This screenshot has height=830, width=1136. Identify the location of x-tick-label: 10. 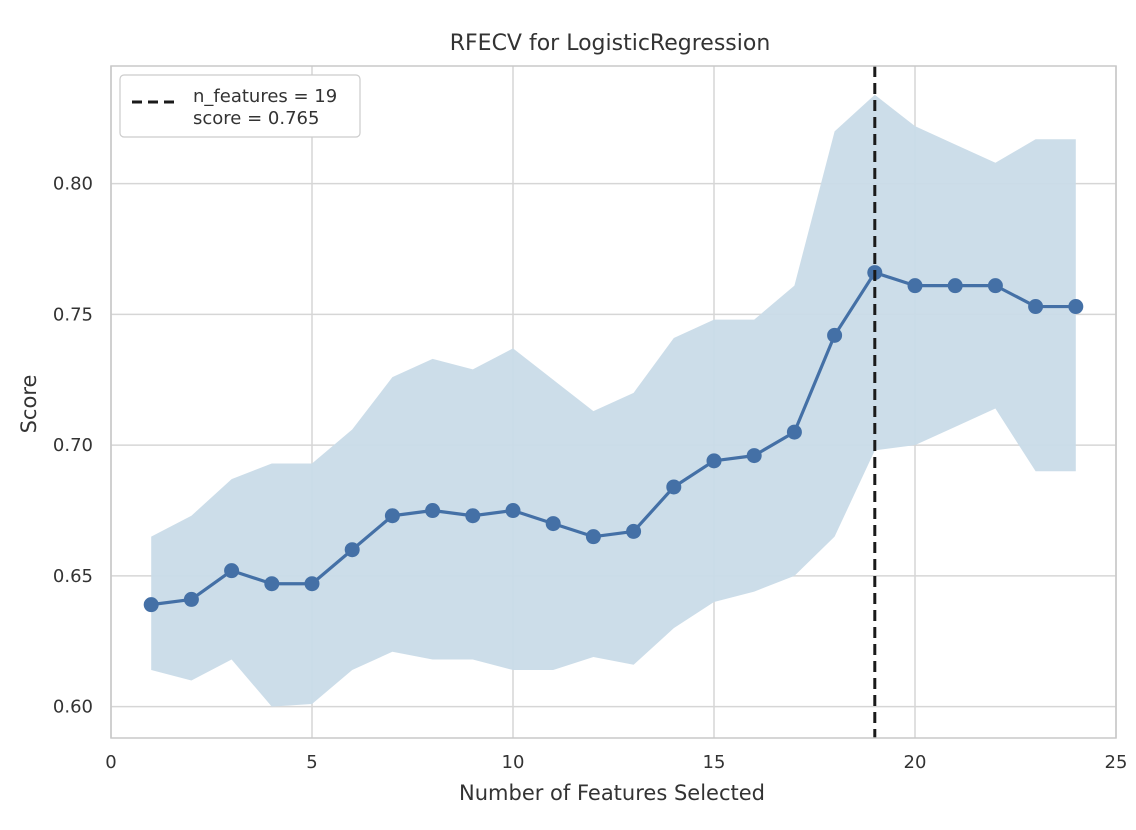
(513, 762).